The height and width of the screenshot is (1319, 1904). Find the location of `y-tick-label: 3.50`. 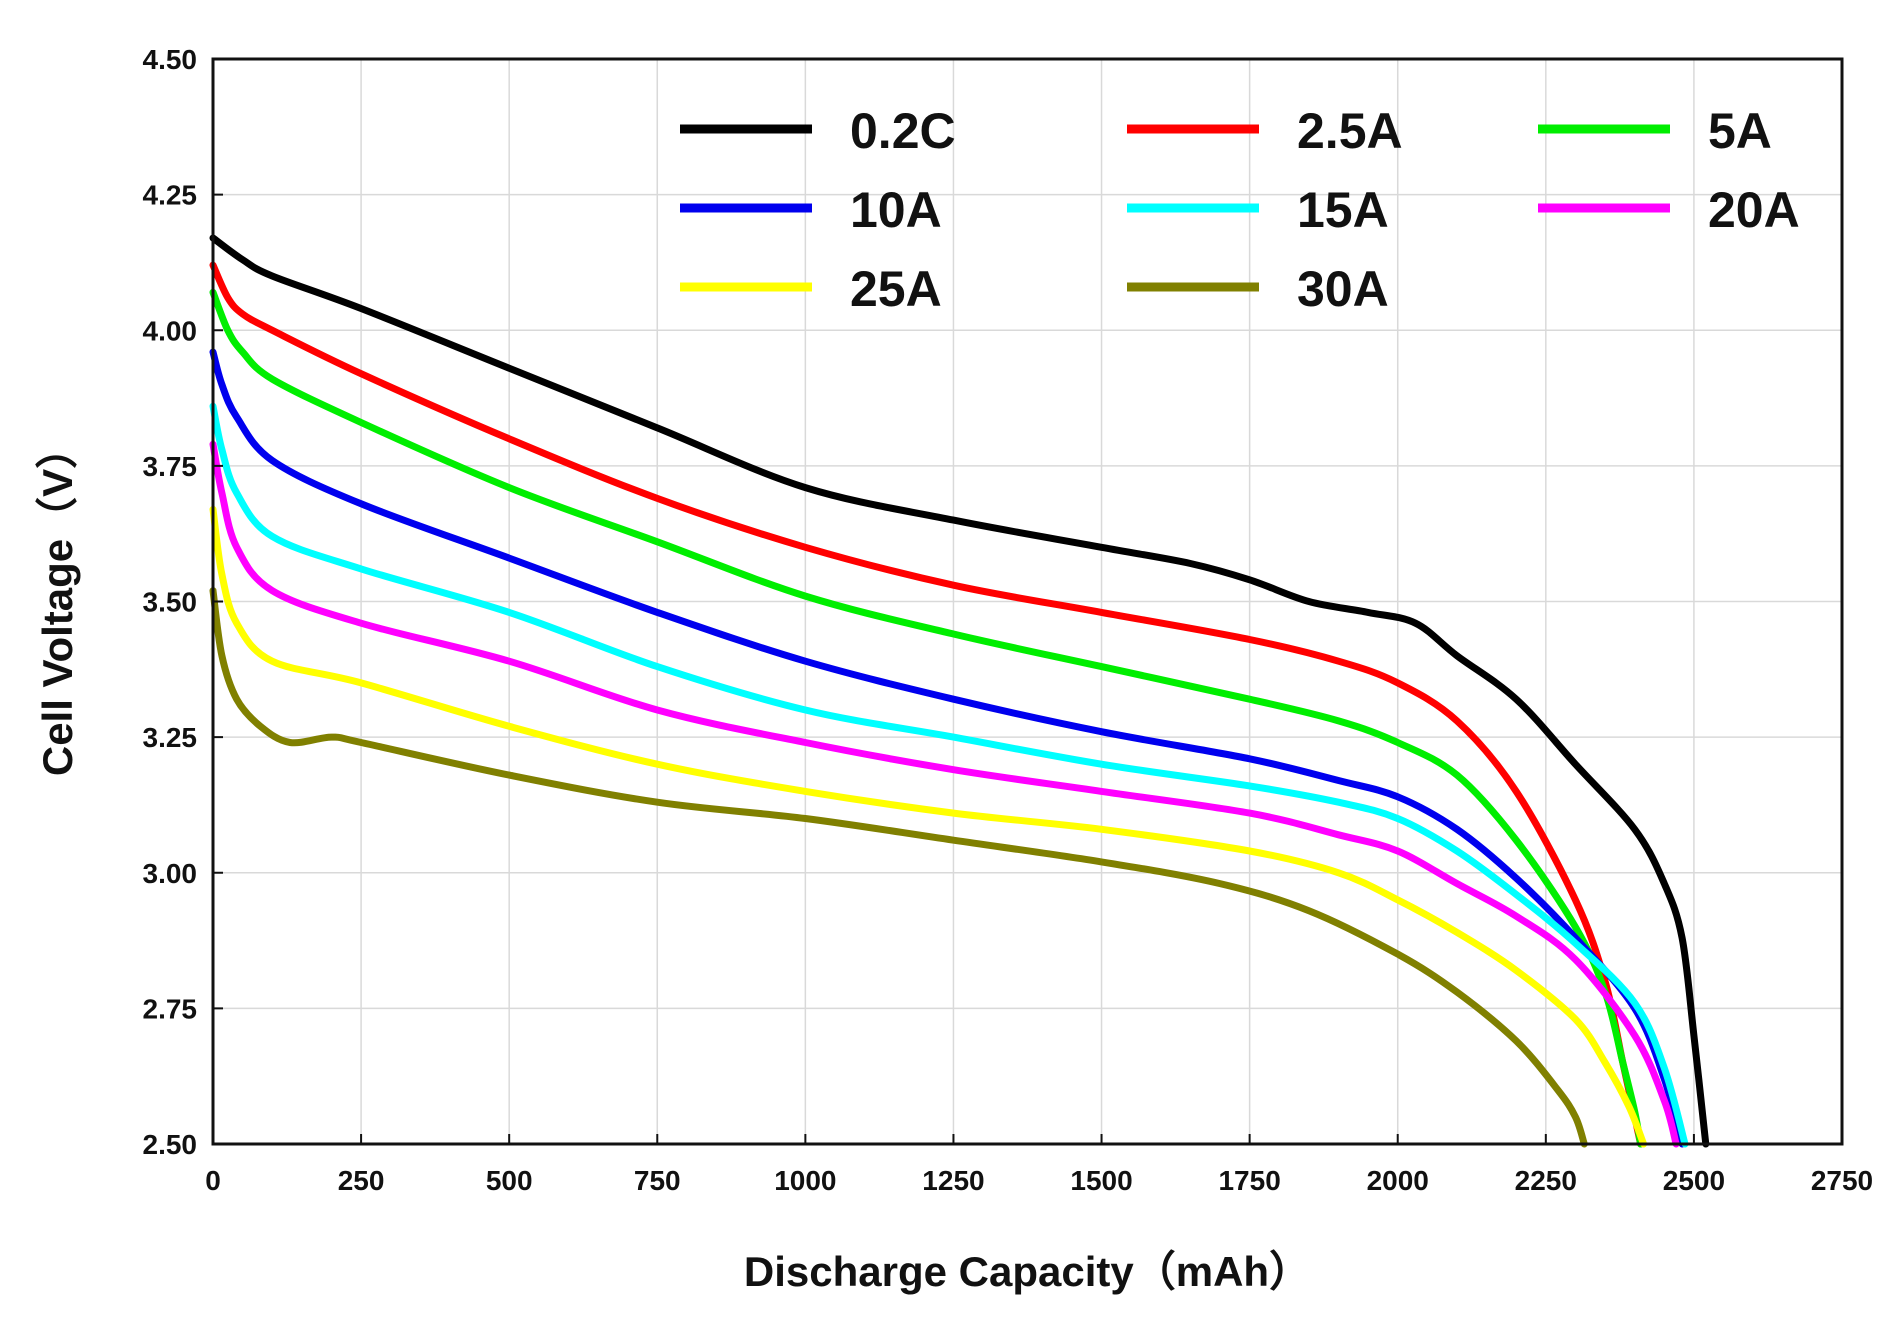

y-tick-label: 3.50 is located at coordinates (170, 602).